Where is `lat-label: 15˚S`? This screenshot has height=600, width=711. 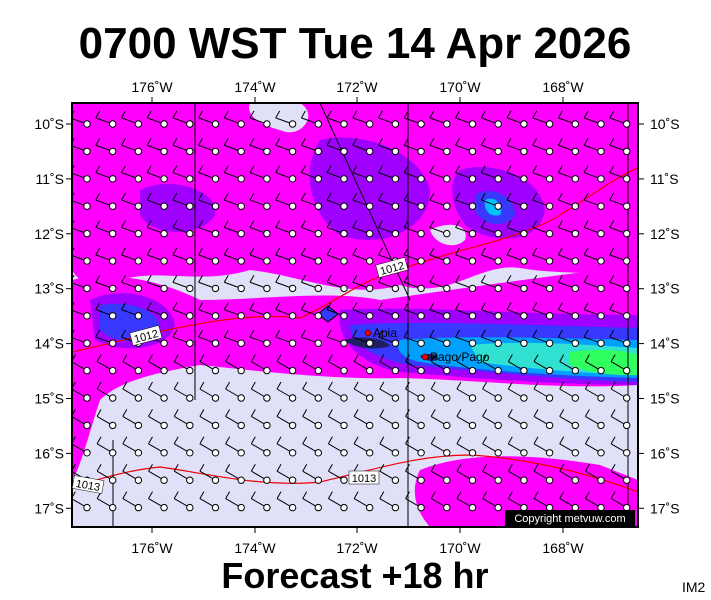 lat-label: 15˚S is located at coordinates (665, 399).